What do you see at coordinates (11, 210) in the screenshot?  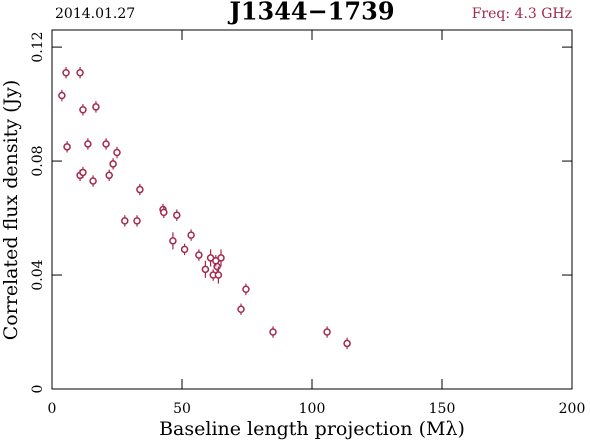 I see `y-axis-label: Correlated flux density (Jy)` at bounding box center [11, 210].